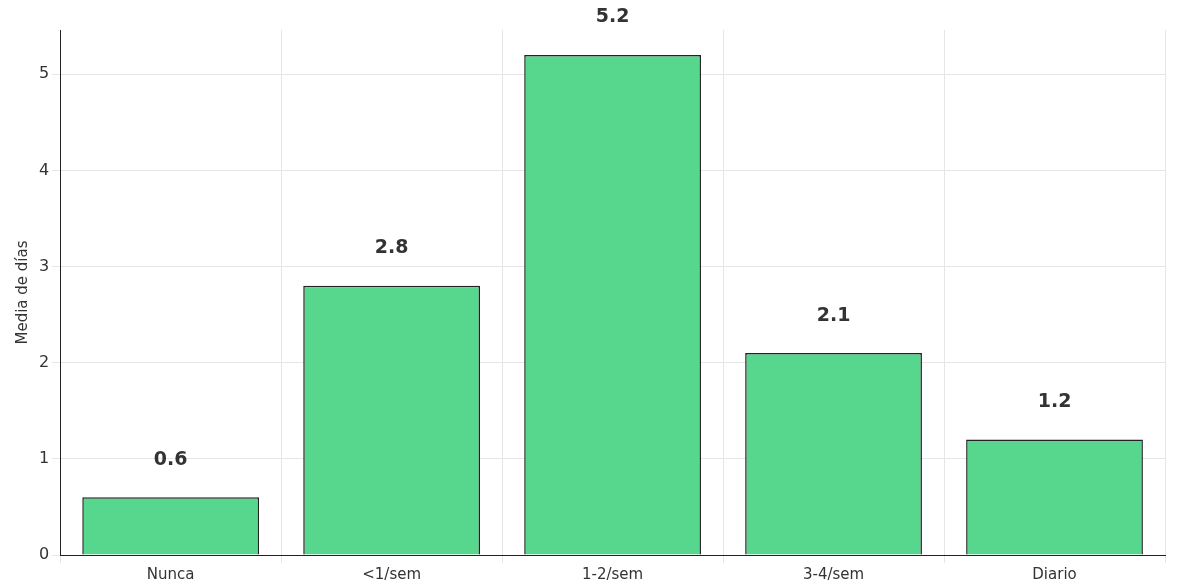  I want to click on x-tick-label: <1/sem, so click(392, 573).